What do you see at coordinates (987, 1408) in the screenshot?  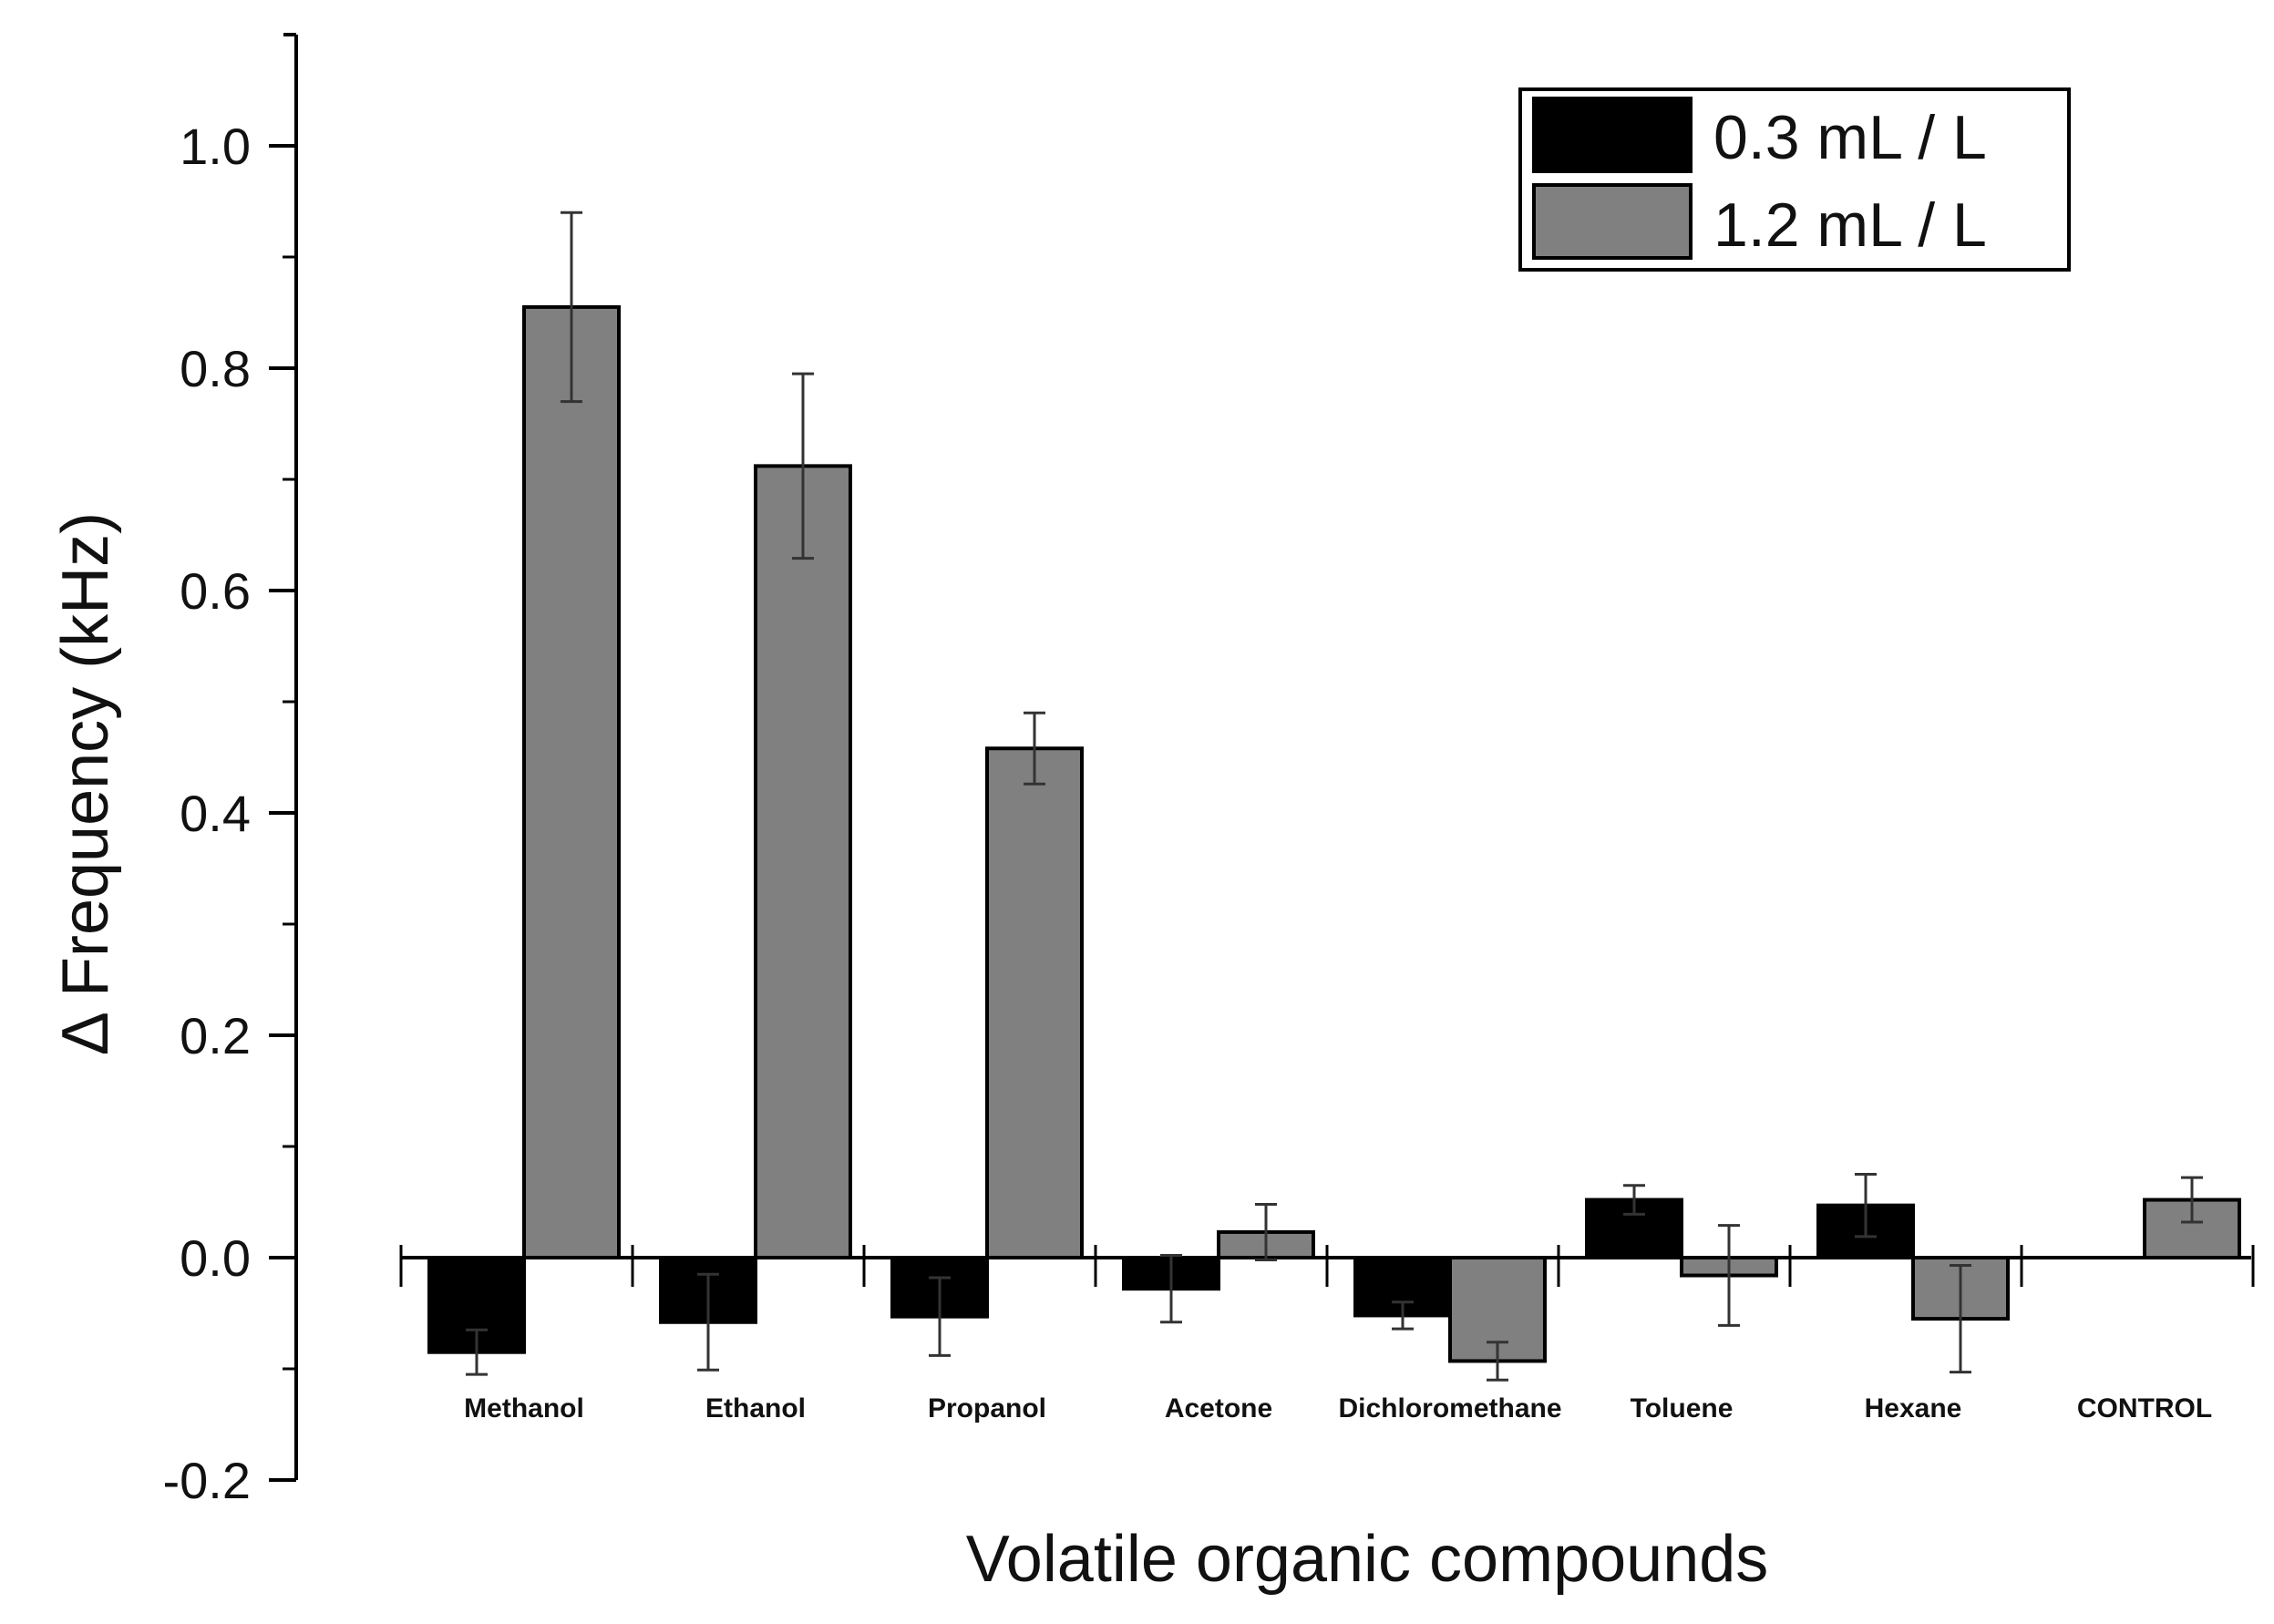 I see `x-category-label: Propanol` at bounding box center [987, 1408].